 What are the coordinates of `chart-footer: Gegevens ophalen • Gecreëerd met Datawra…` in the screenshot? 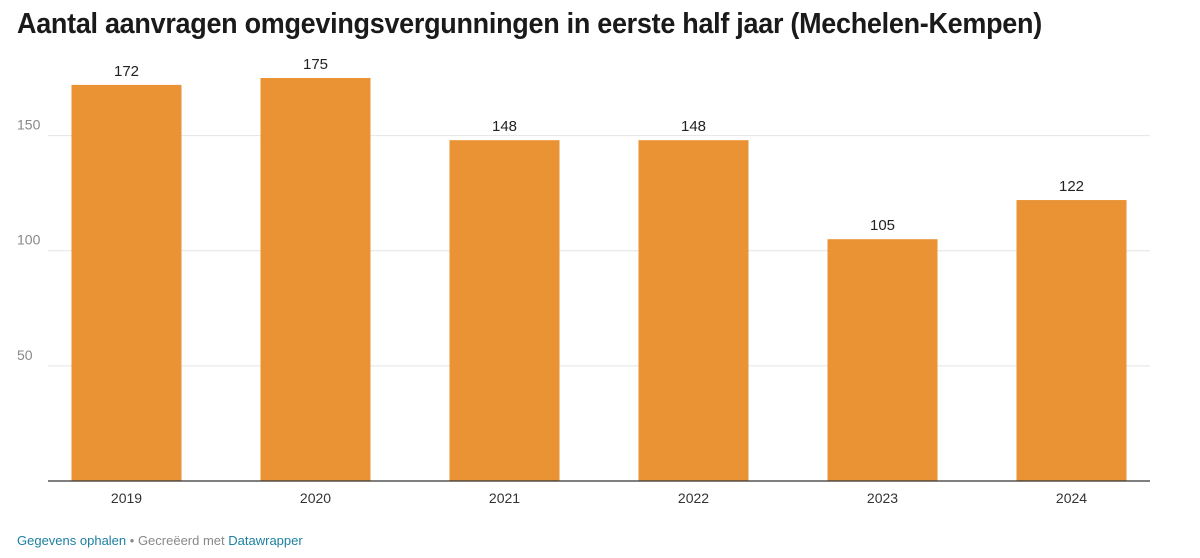 It's located at (160, 540).